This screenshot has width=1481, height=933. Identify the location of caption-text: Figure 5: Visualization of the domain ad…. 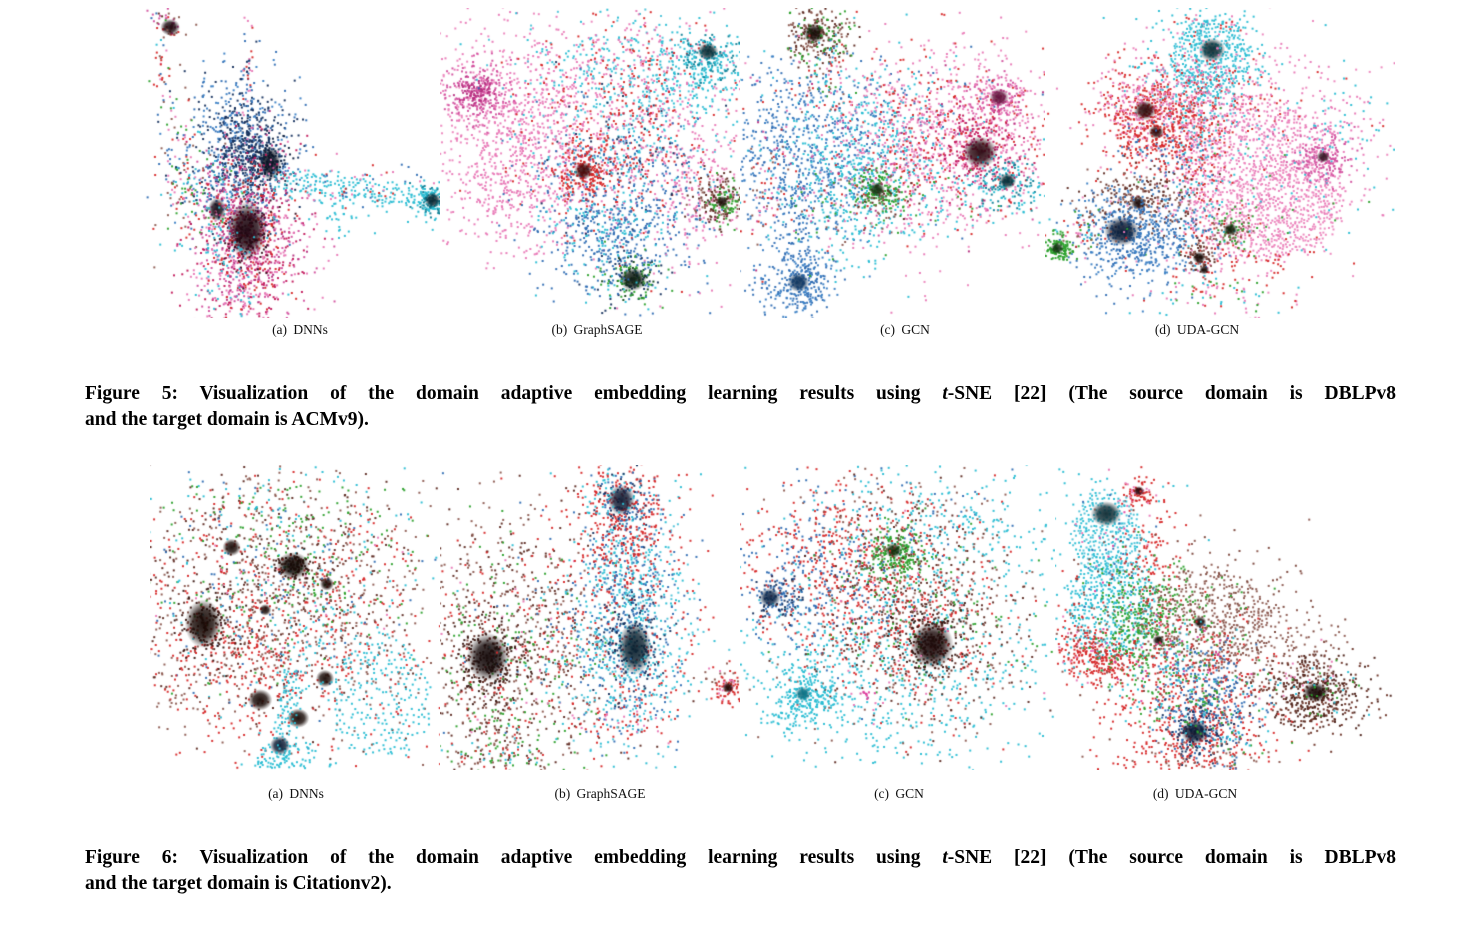
(514, 393).